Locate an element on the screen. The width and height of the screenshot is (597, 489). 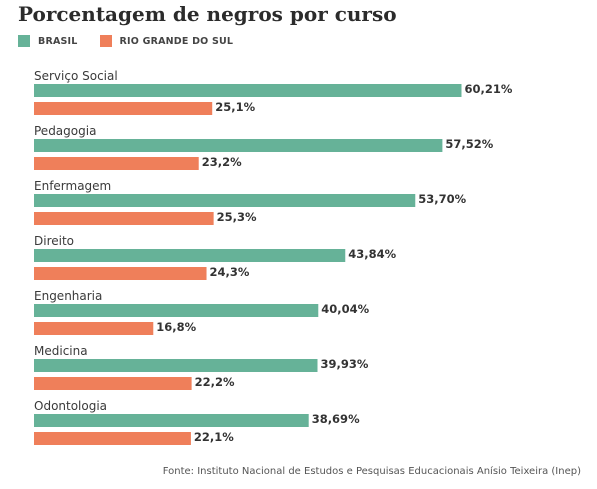
legend-item-rio-grande-do-sul: RIO GRANDE DO SUL is located at coordinates (166, 41).